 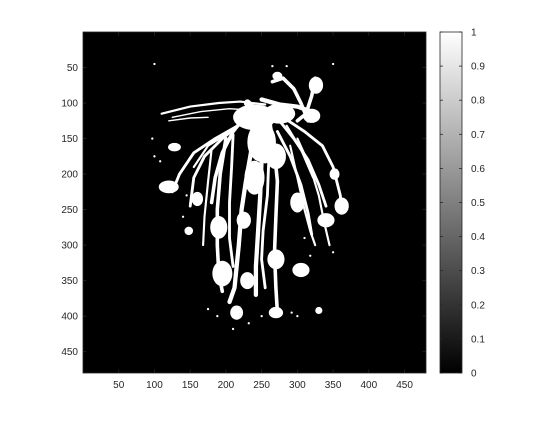 I want to click on x-tick-label: 250, so click(x=261, y=385).